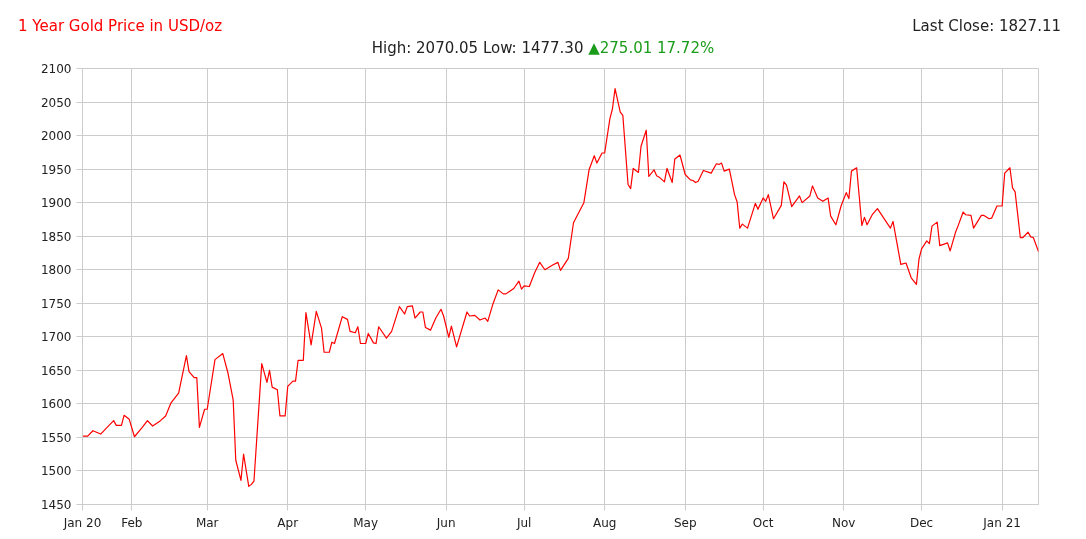  What do you see at coordinates (56, 437) in the screenshot?
I see `y-tick-label: 1550` at bounding box center [56, 437].